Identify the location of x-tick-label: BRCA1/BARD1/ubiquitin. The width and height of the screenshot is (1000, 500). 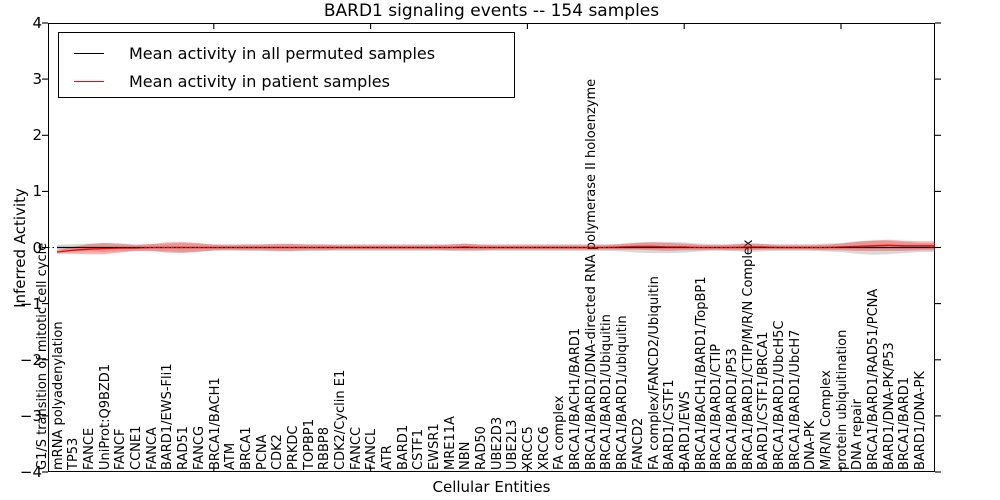
(623, 392).